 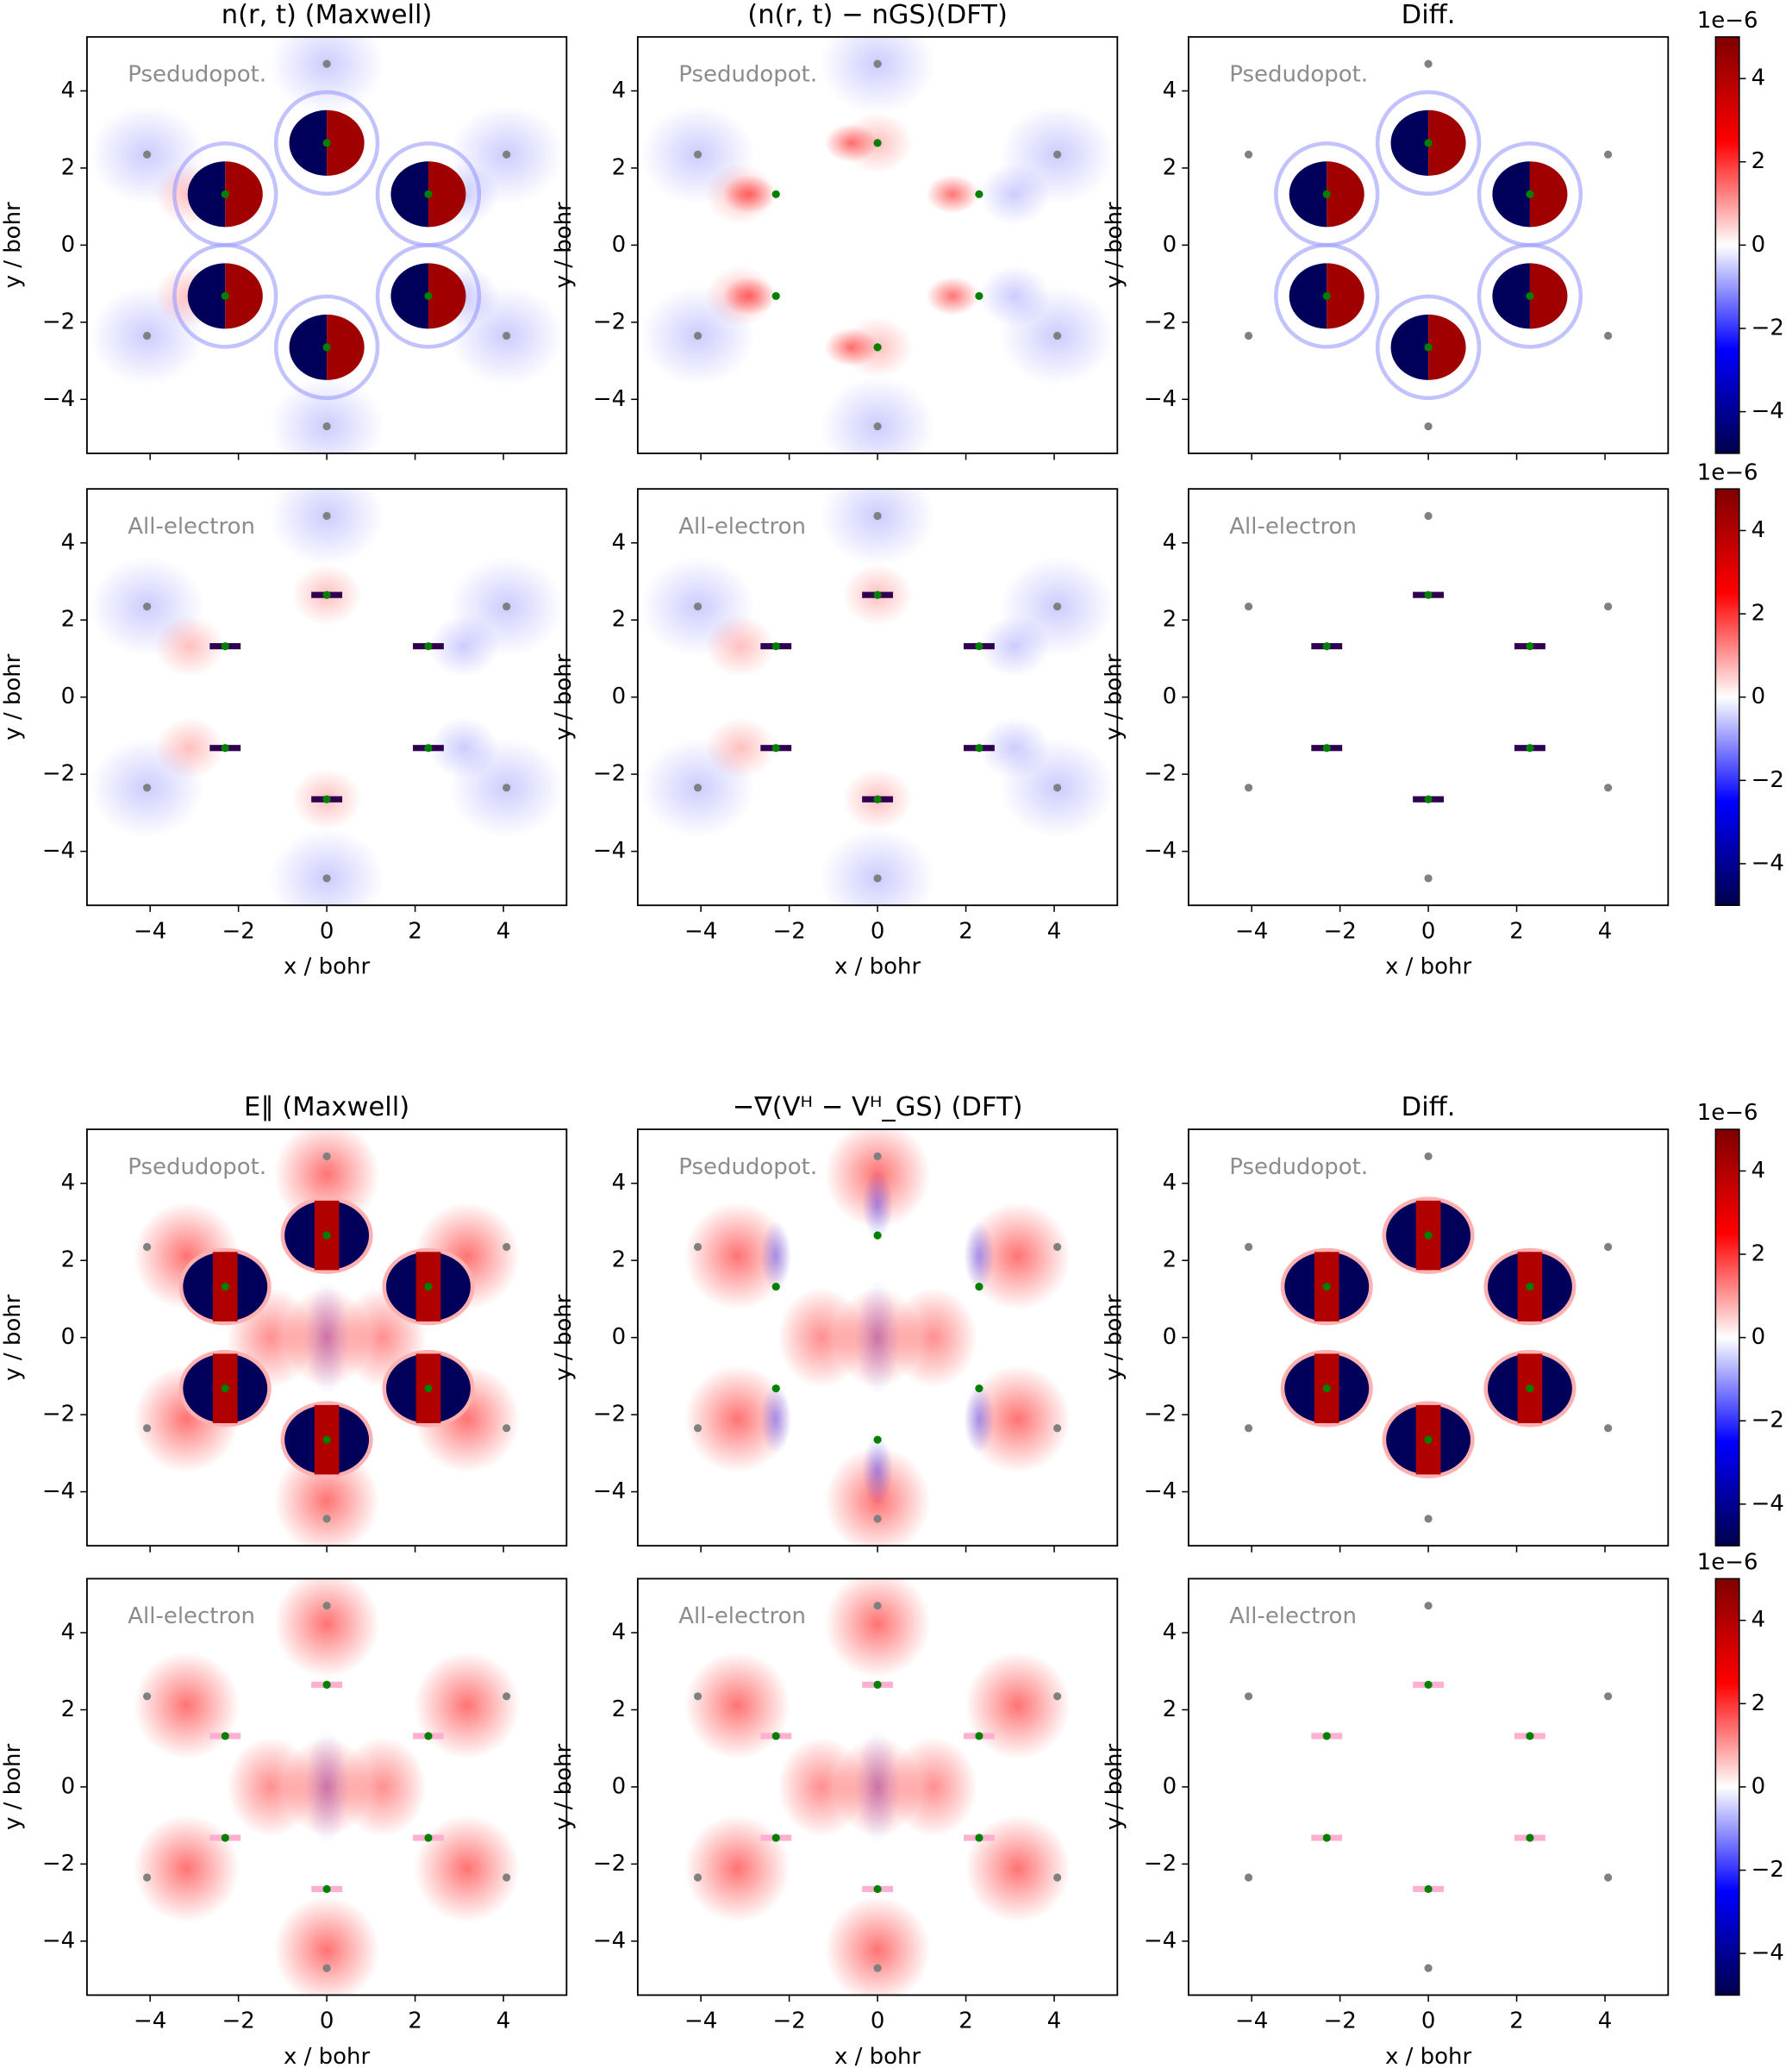 I want to click on plot-bg, so click(x=1428, y=1337).